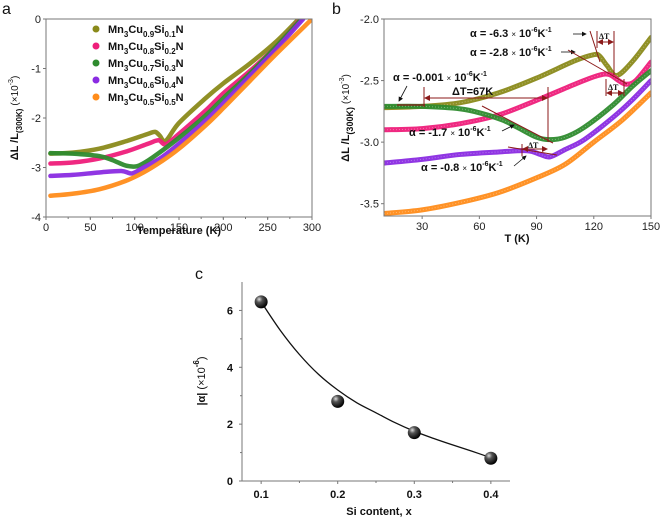  Describe the element at coordinates (90, 228) in the screenshot. I see `x-tick-label: 50` at that location.